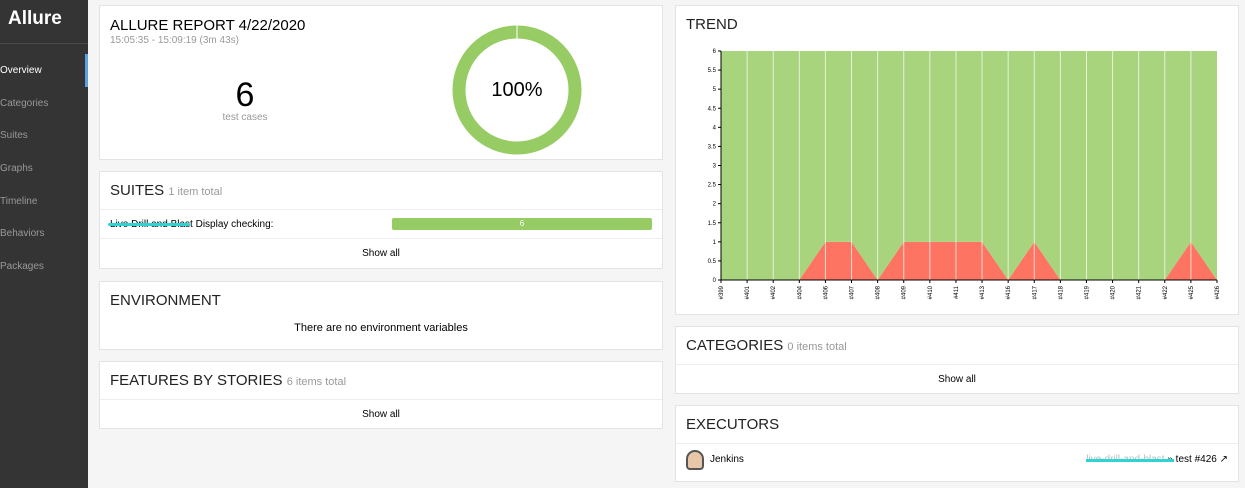 The height and width of the screenshot is (488, 1245). What do you see at coordinates (1009, 292) in the screenshot?
I see `x-tick-label: #416` at bounding box center [1009, 292].